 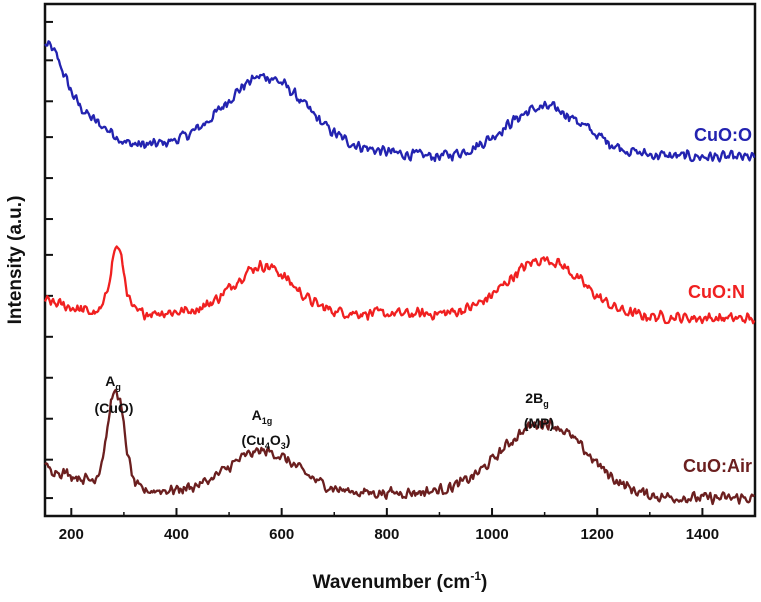 What do you see at coordinates (717, 466) in the screenshot?
I see `series-label-cuo-air: CuO:Air` at bounding box center [717, 466].